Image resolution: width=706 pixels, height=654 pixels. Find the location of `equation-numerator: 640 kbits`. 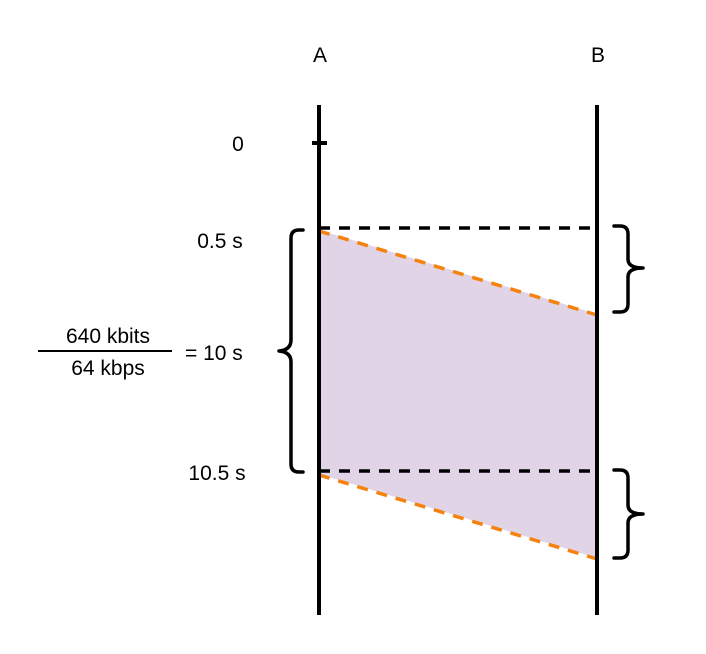

equation-numerator: 640 kbits is located at coordinates (108, 336).